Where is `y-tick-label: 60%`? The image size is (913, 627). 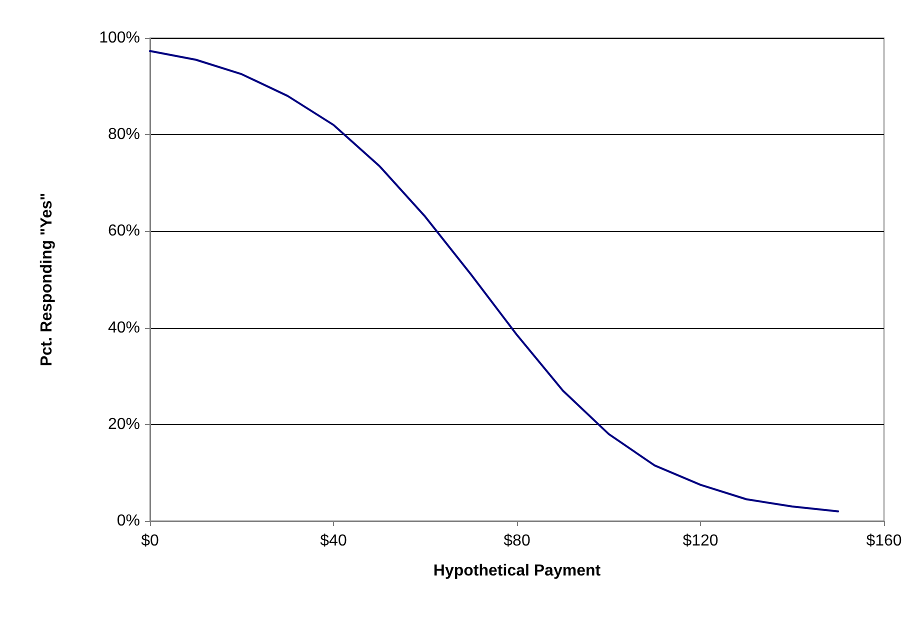 y-tick-label: 60% is located at coordinates (124, 231).